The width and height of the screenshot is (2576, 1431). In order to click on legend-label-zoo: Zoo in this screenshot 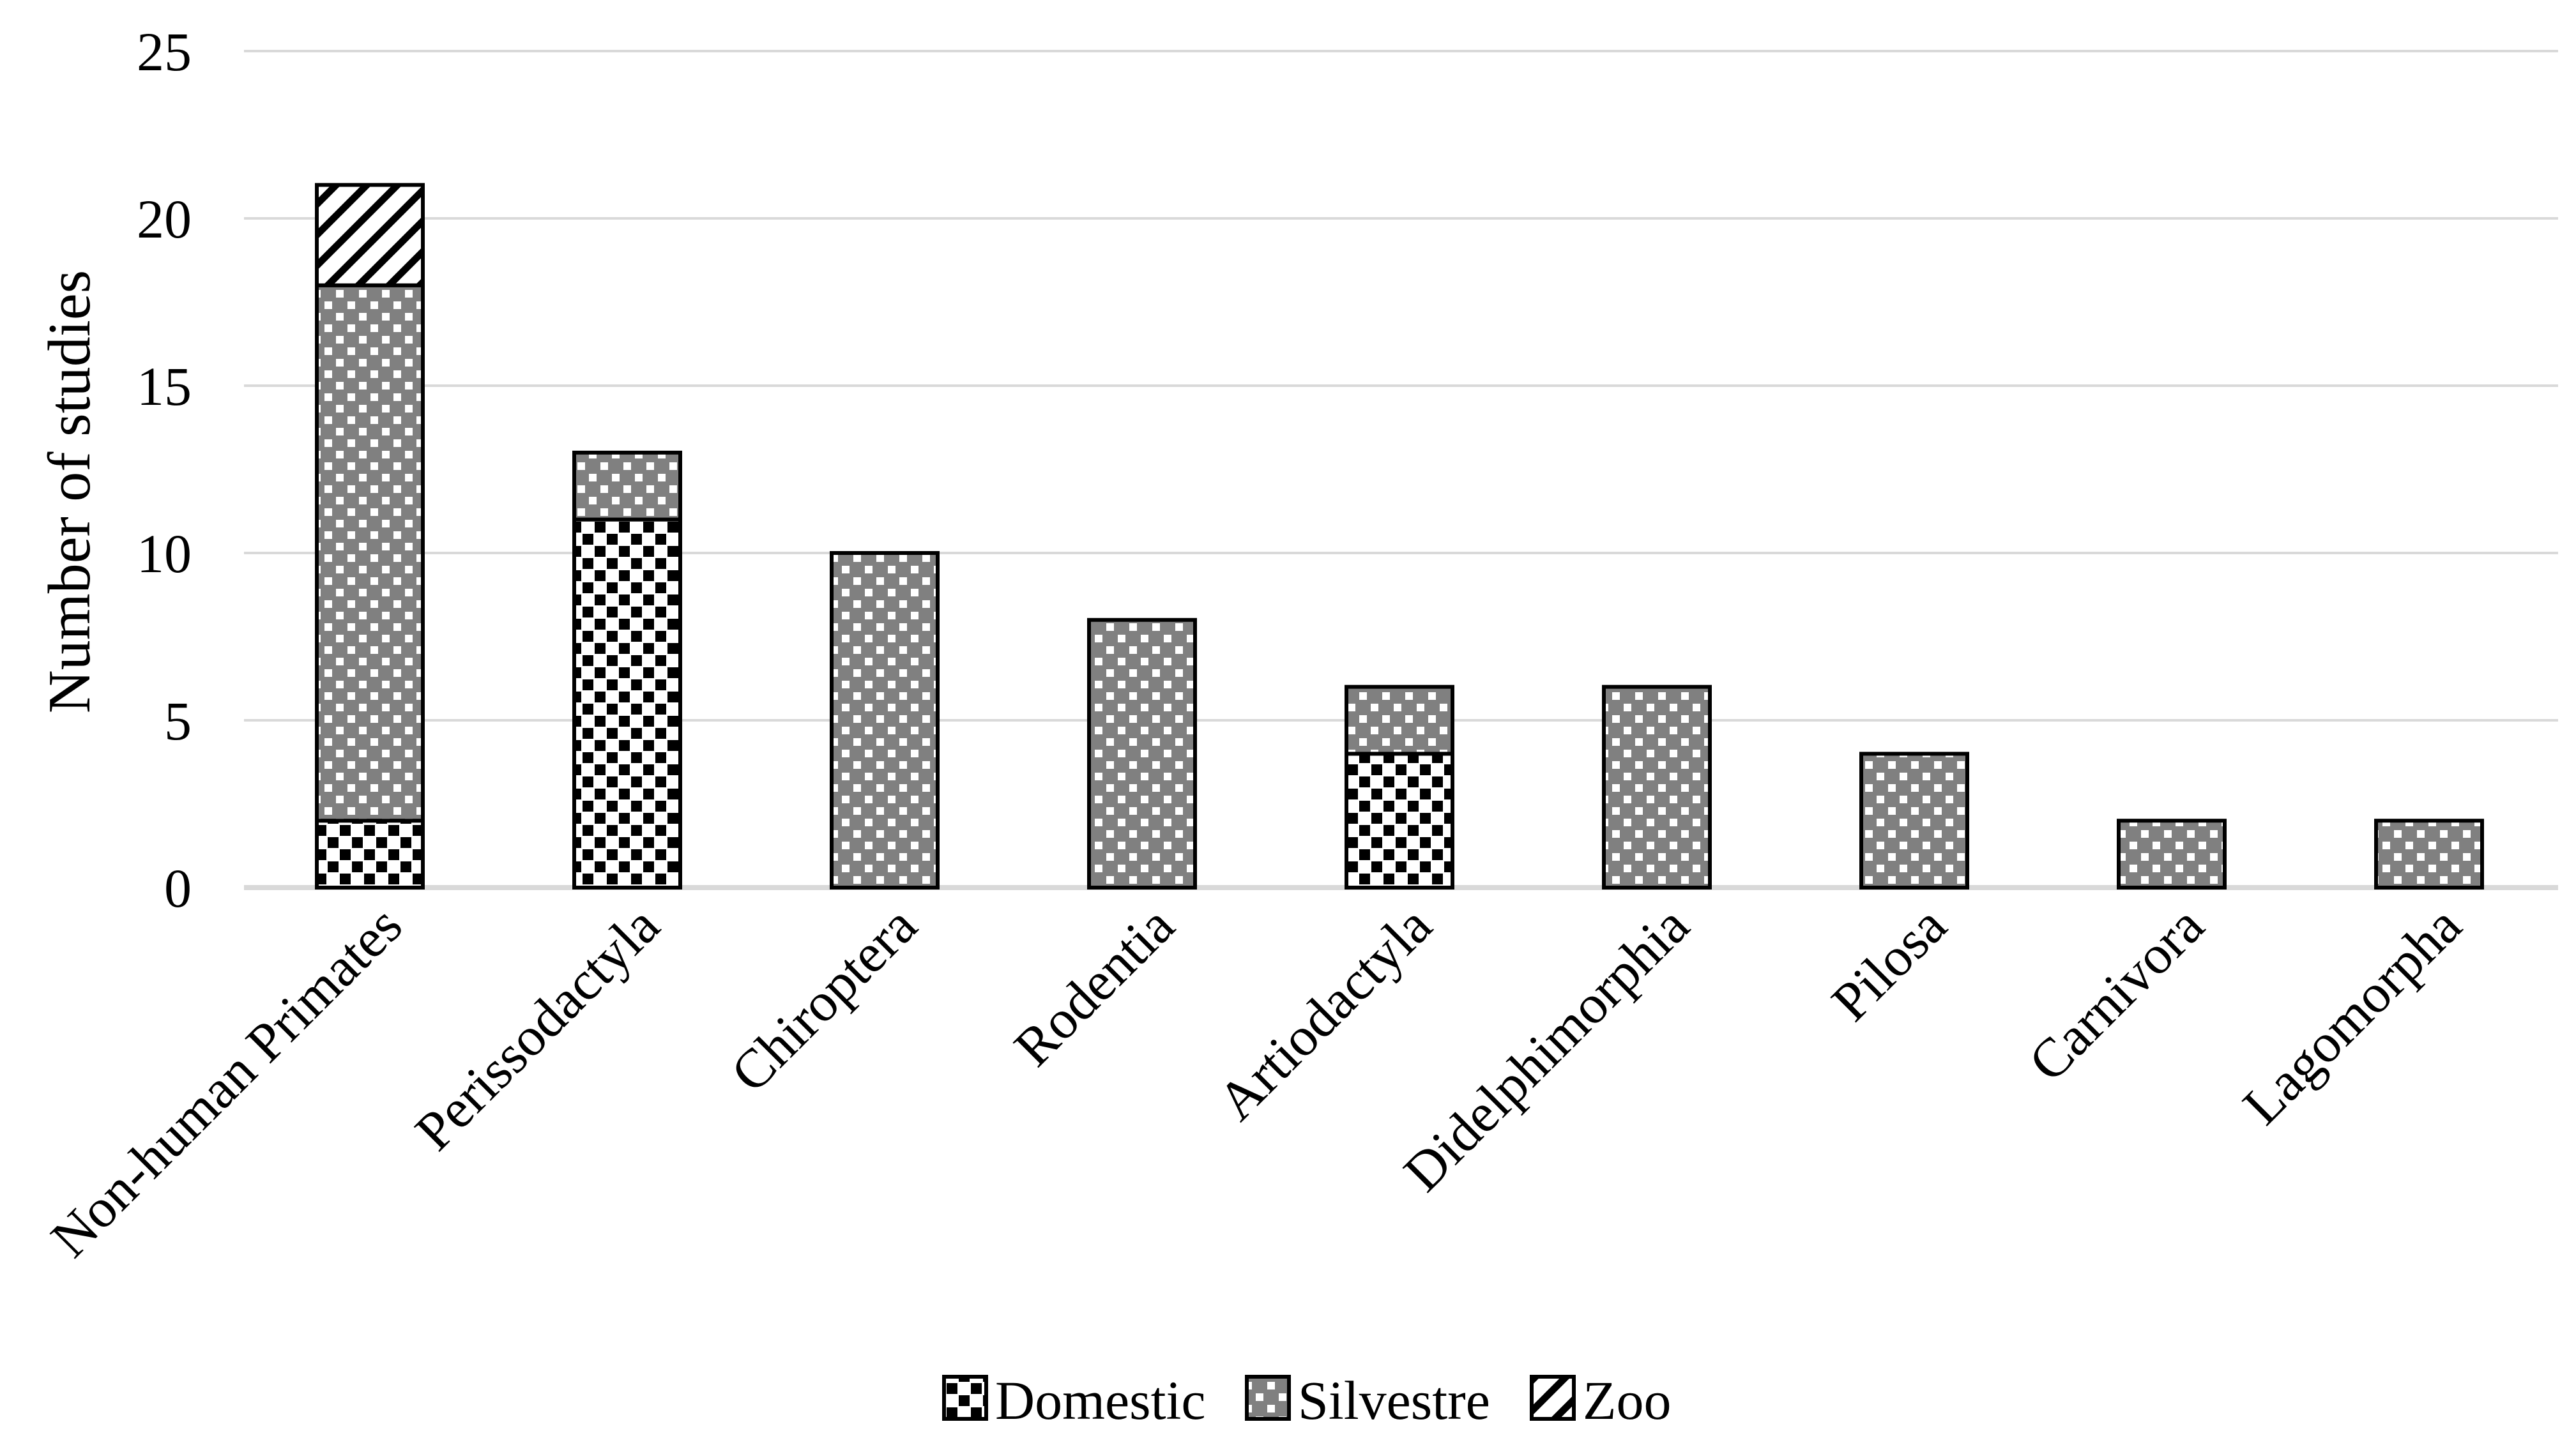, I will do `click(1628, 1400)`.